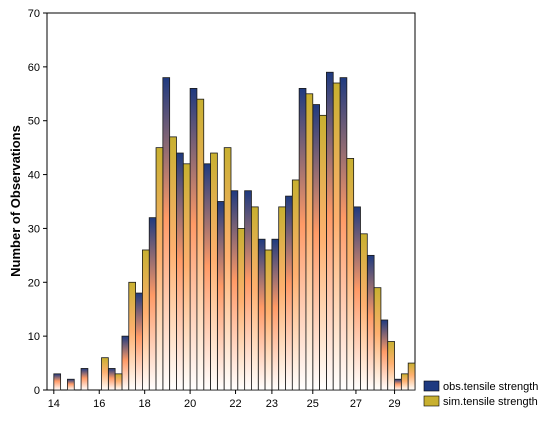 The height and width of the screenshot is (422, 550). Describe the element at coordinates (15, 201) in the screenshot. I see `y-axis-label: Number of Observations` at that location.